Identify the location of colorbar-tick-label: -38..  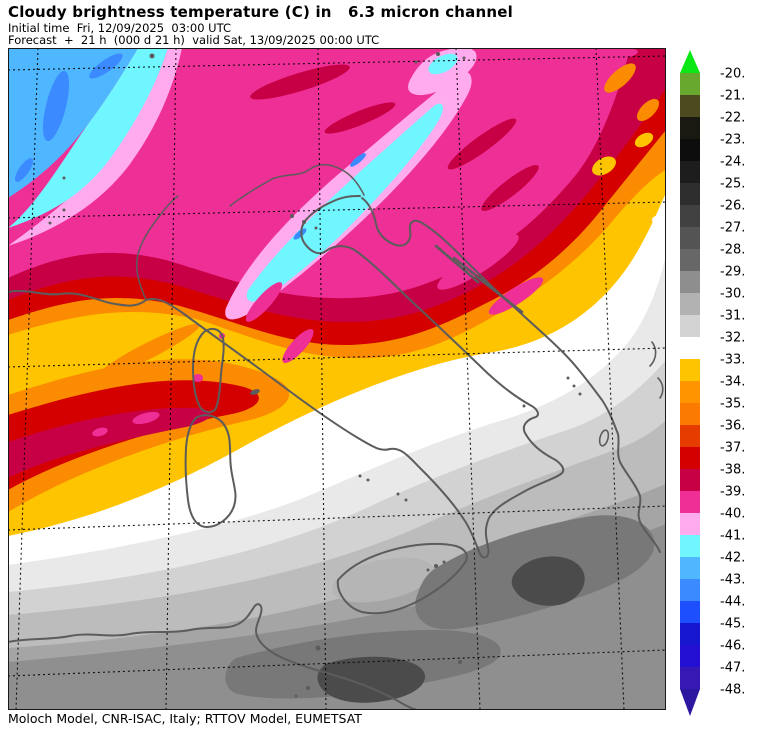
(732, 470).